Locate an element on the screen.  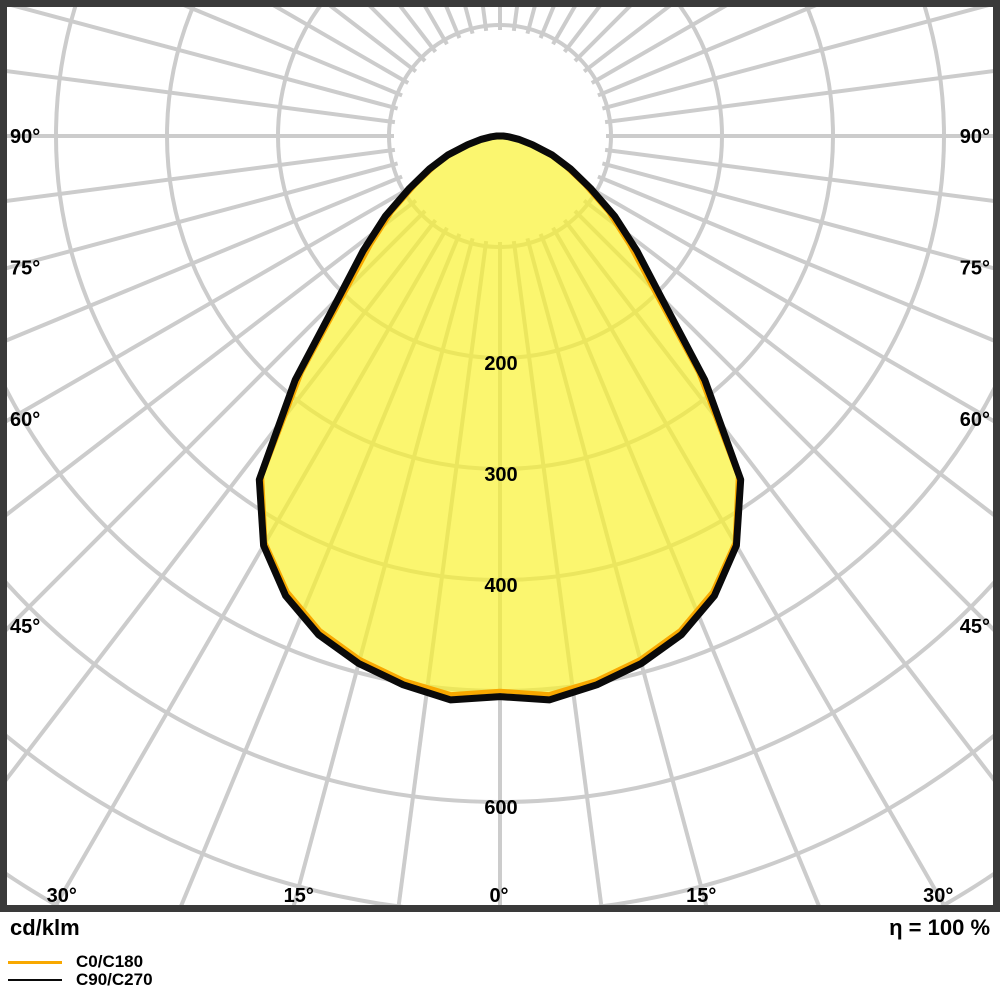
radial-tick-label-400: 400 is located at coordinates (500, 586).